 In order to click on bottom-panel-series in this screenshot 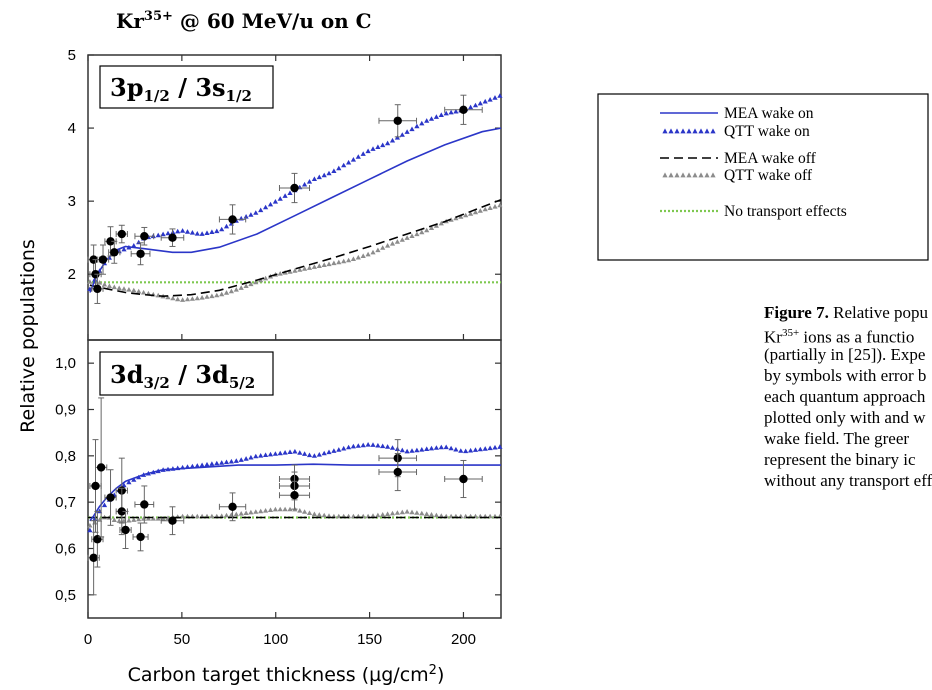, I will do `click(295, 496)`.